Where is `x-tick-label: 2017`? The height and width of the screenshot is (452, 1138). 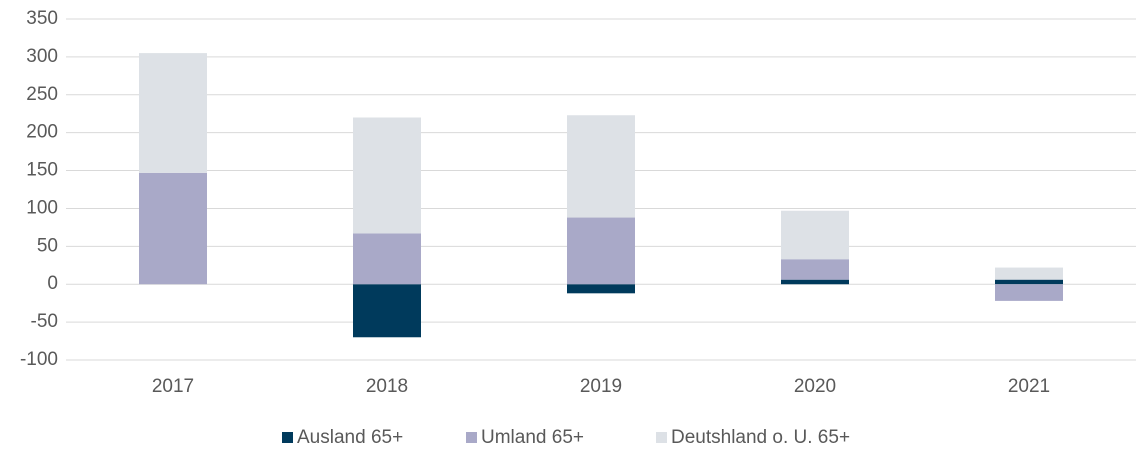
x-tick-label: 2017 is located at coordinates (173, 386).